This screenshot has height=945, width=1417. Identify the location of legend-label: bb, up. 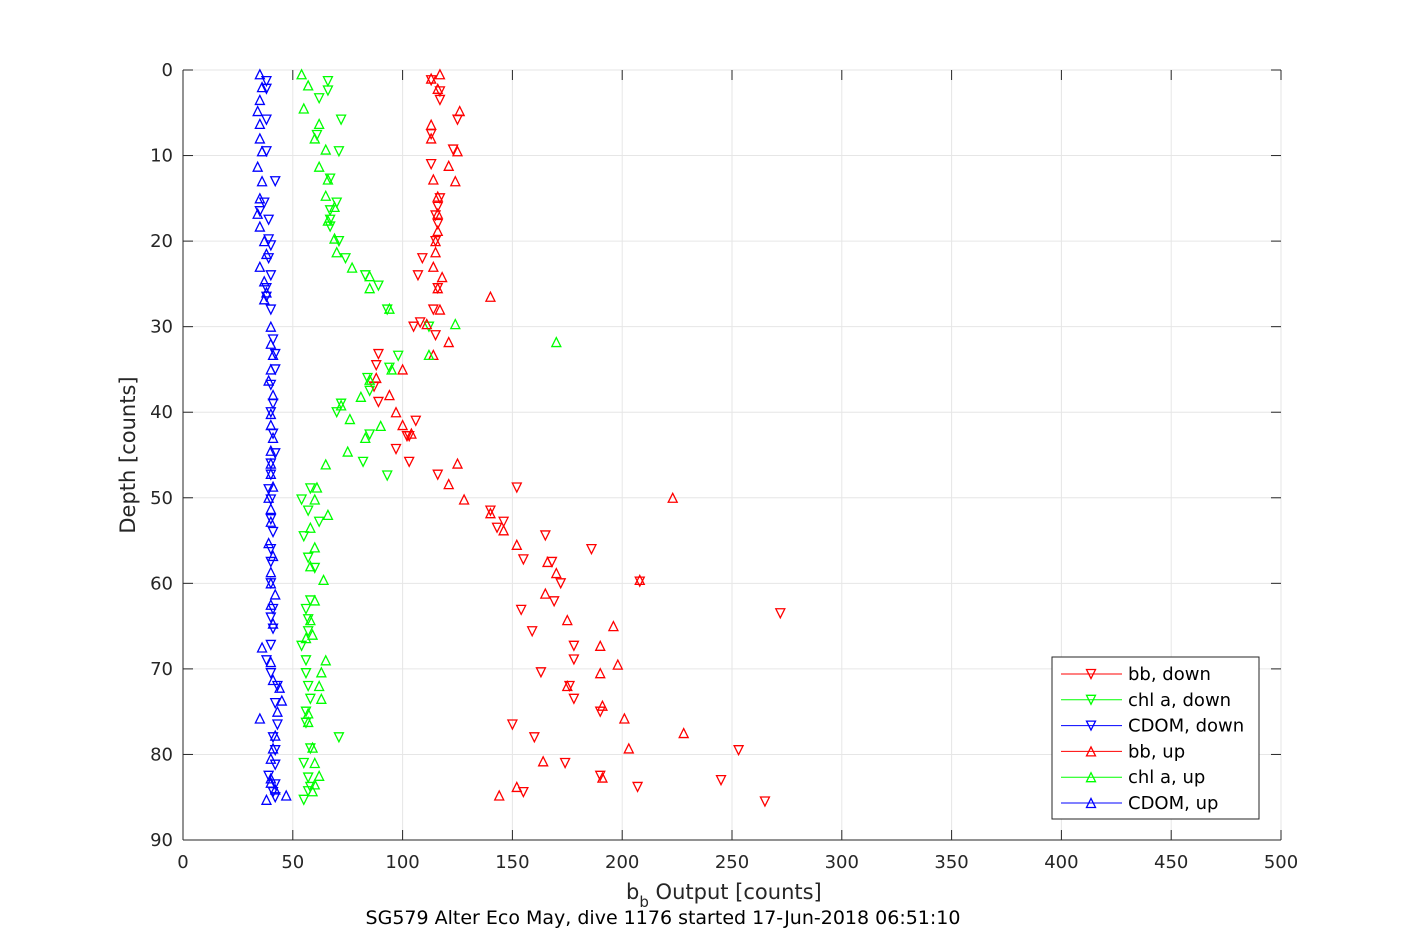
(1156, 751).